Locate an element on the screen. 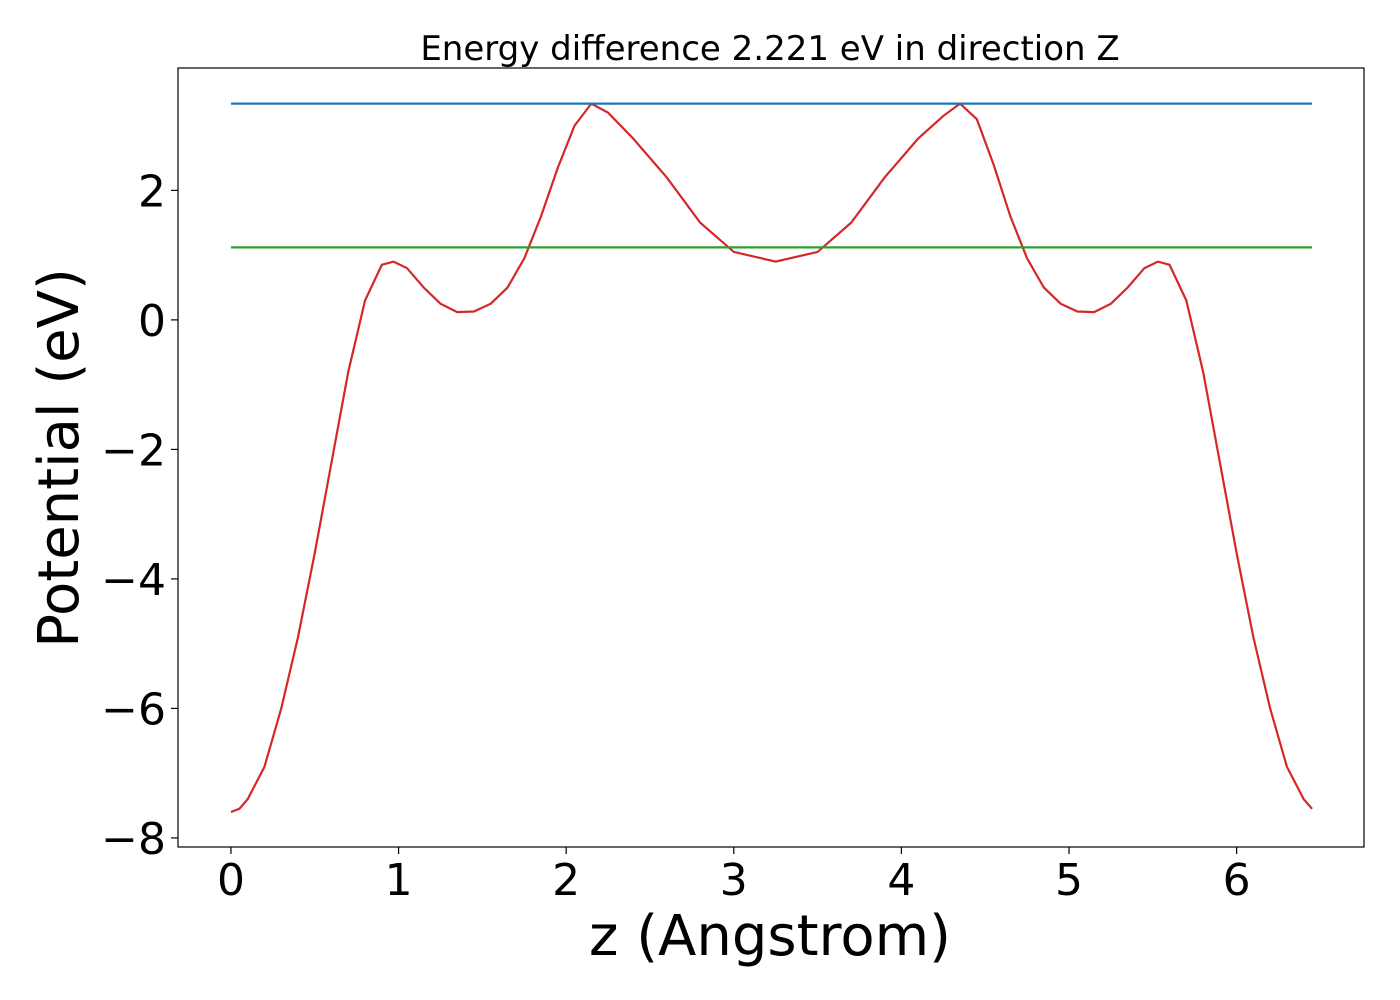  y-tick-label: −2 is located at coordinates (133, 450).